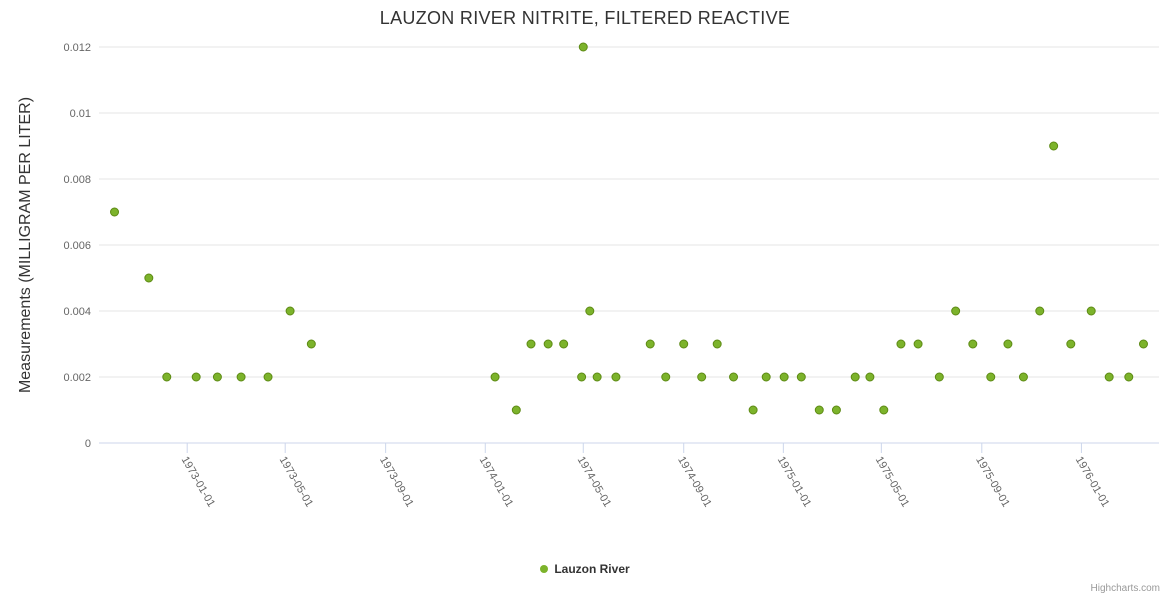  I want to click on y-axis-tick-label: 0.002, so click(77, 378).